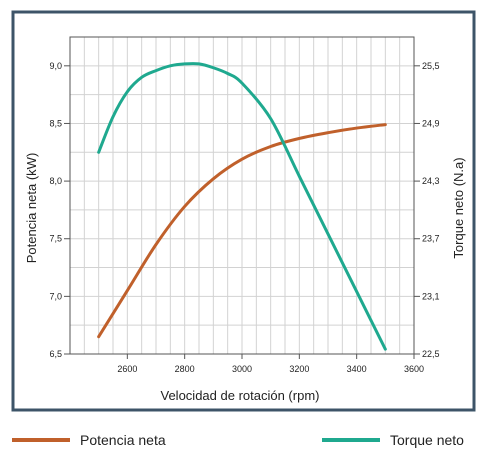 Image resolution: width=488 pixels, height=455 pixels. What do you see at coordinates (351, 440) in the screenshot?
I see `legend-swatch-torque-neto` at bounding box center [351, 440].